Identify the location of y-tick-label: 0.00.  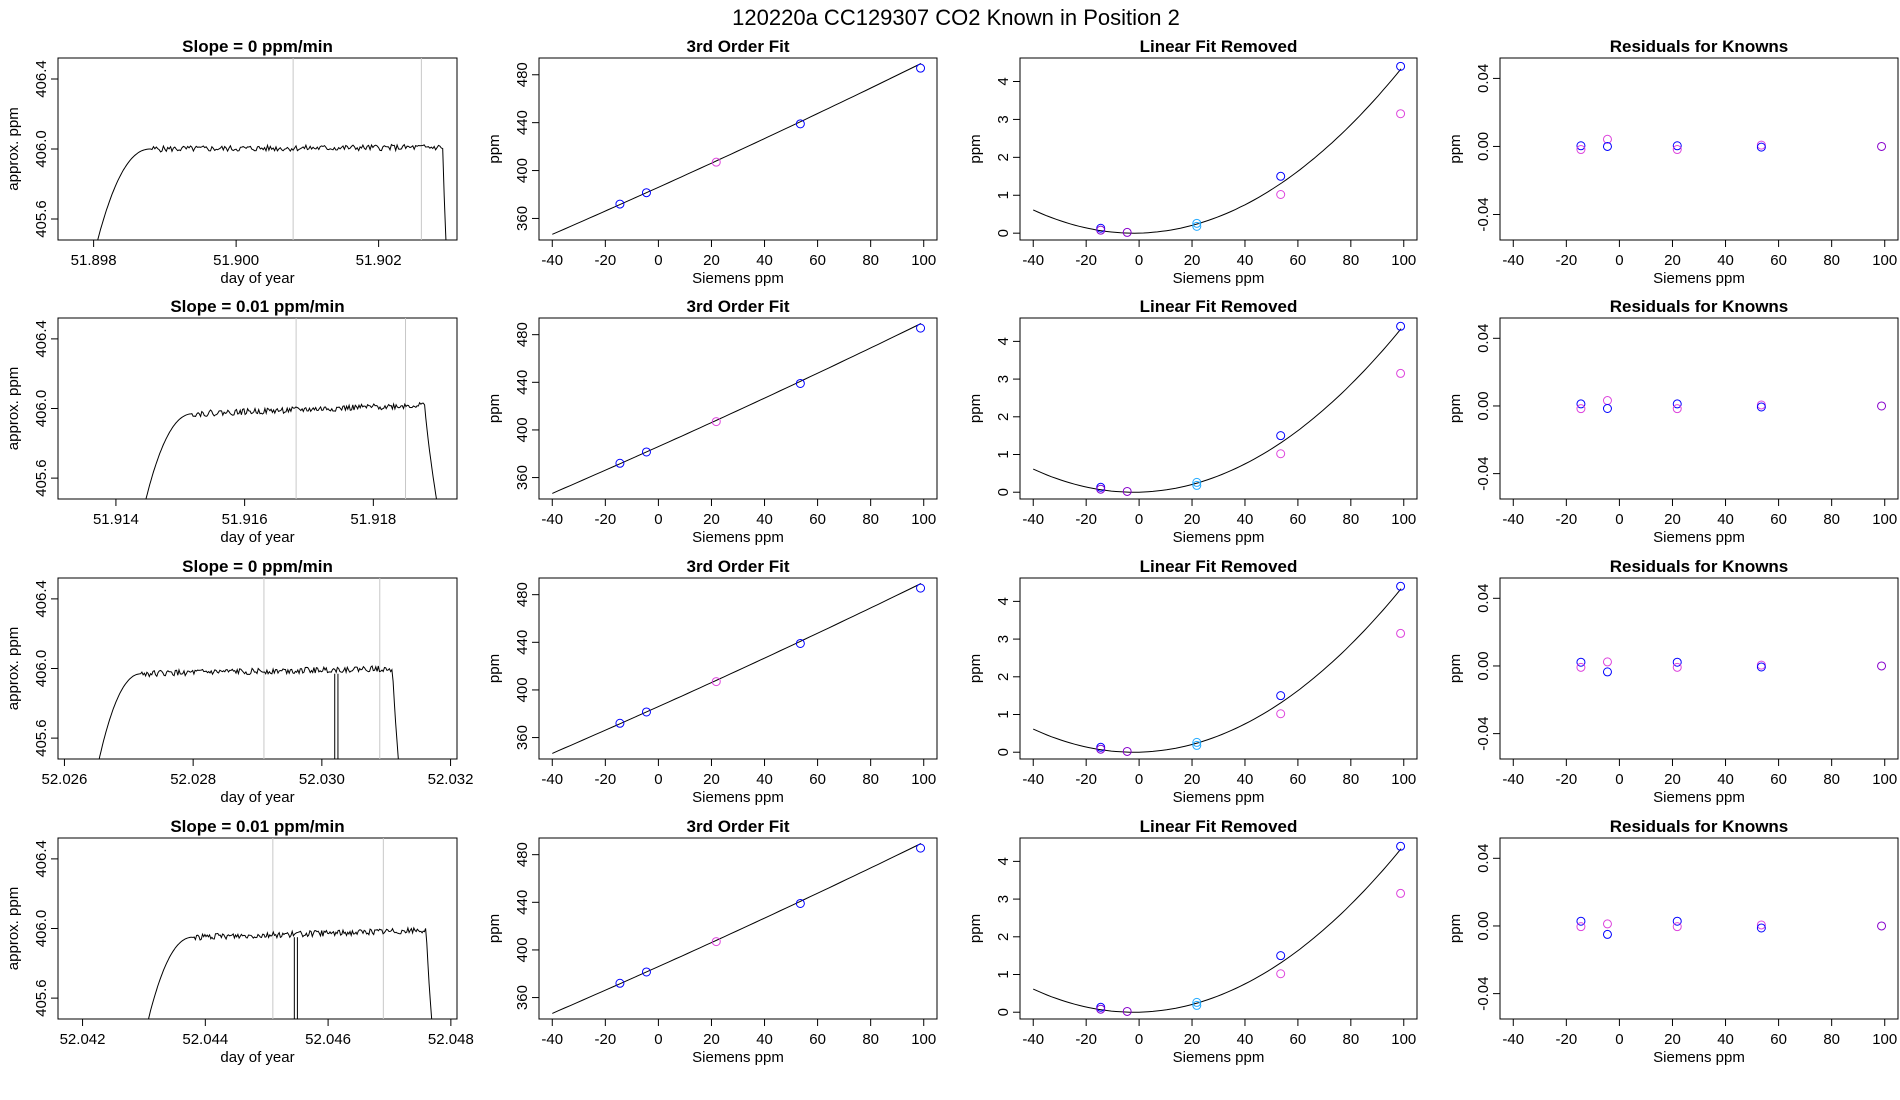
(1483, 146).